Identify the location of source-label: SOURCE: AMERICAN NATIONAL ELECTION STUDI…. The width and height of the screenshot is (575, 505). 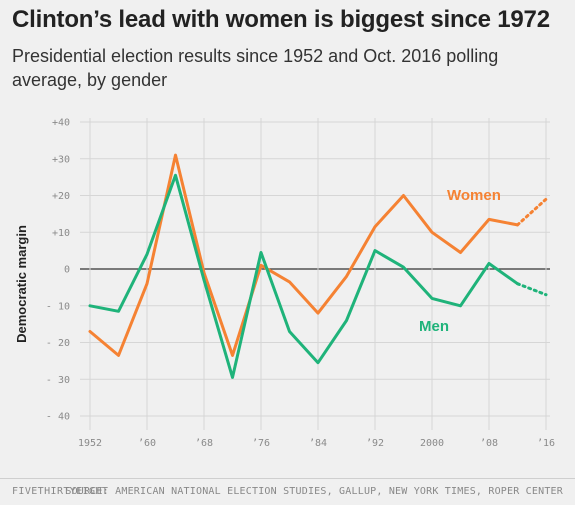
(314, 491).